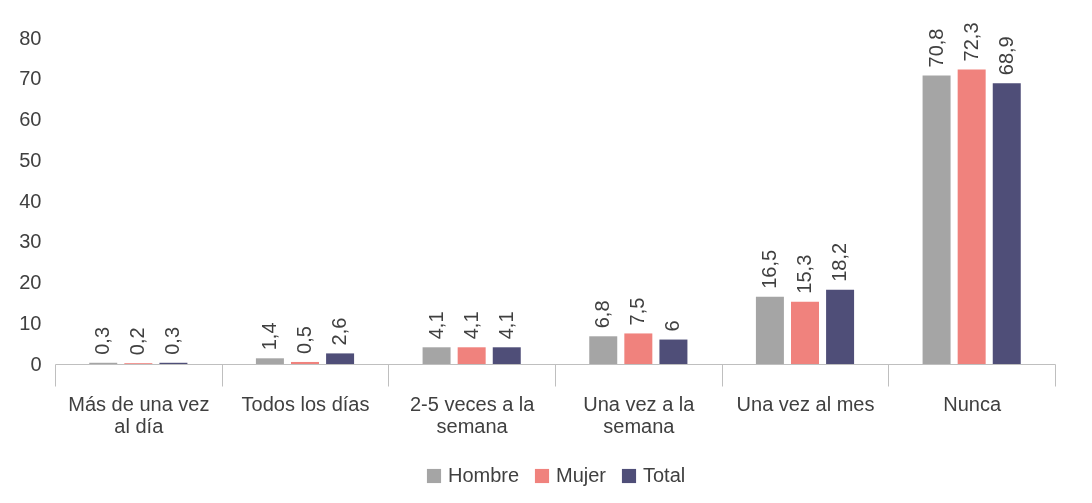 The image size is (1092, 503). I want to click on data-label: 6,8, so click(602, 314).